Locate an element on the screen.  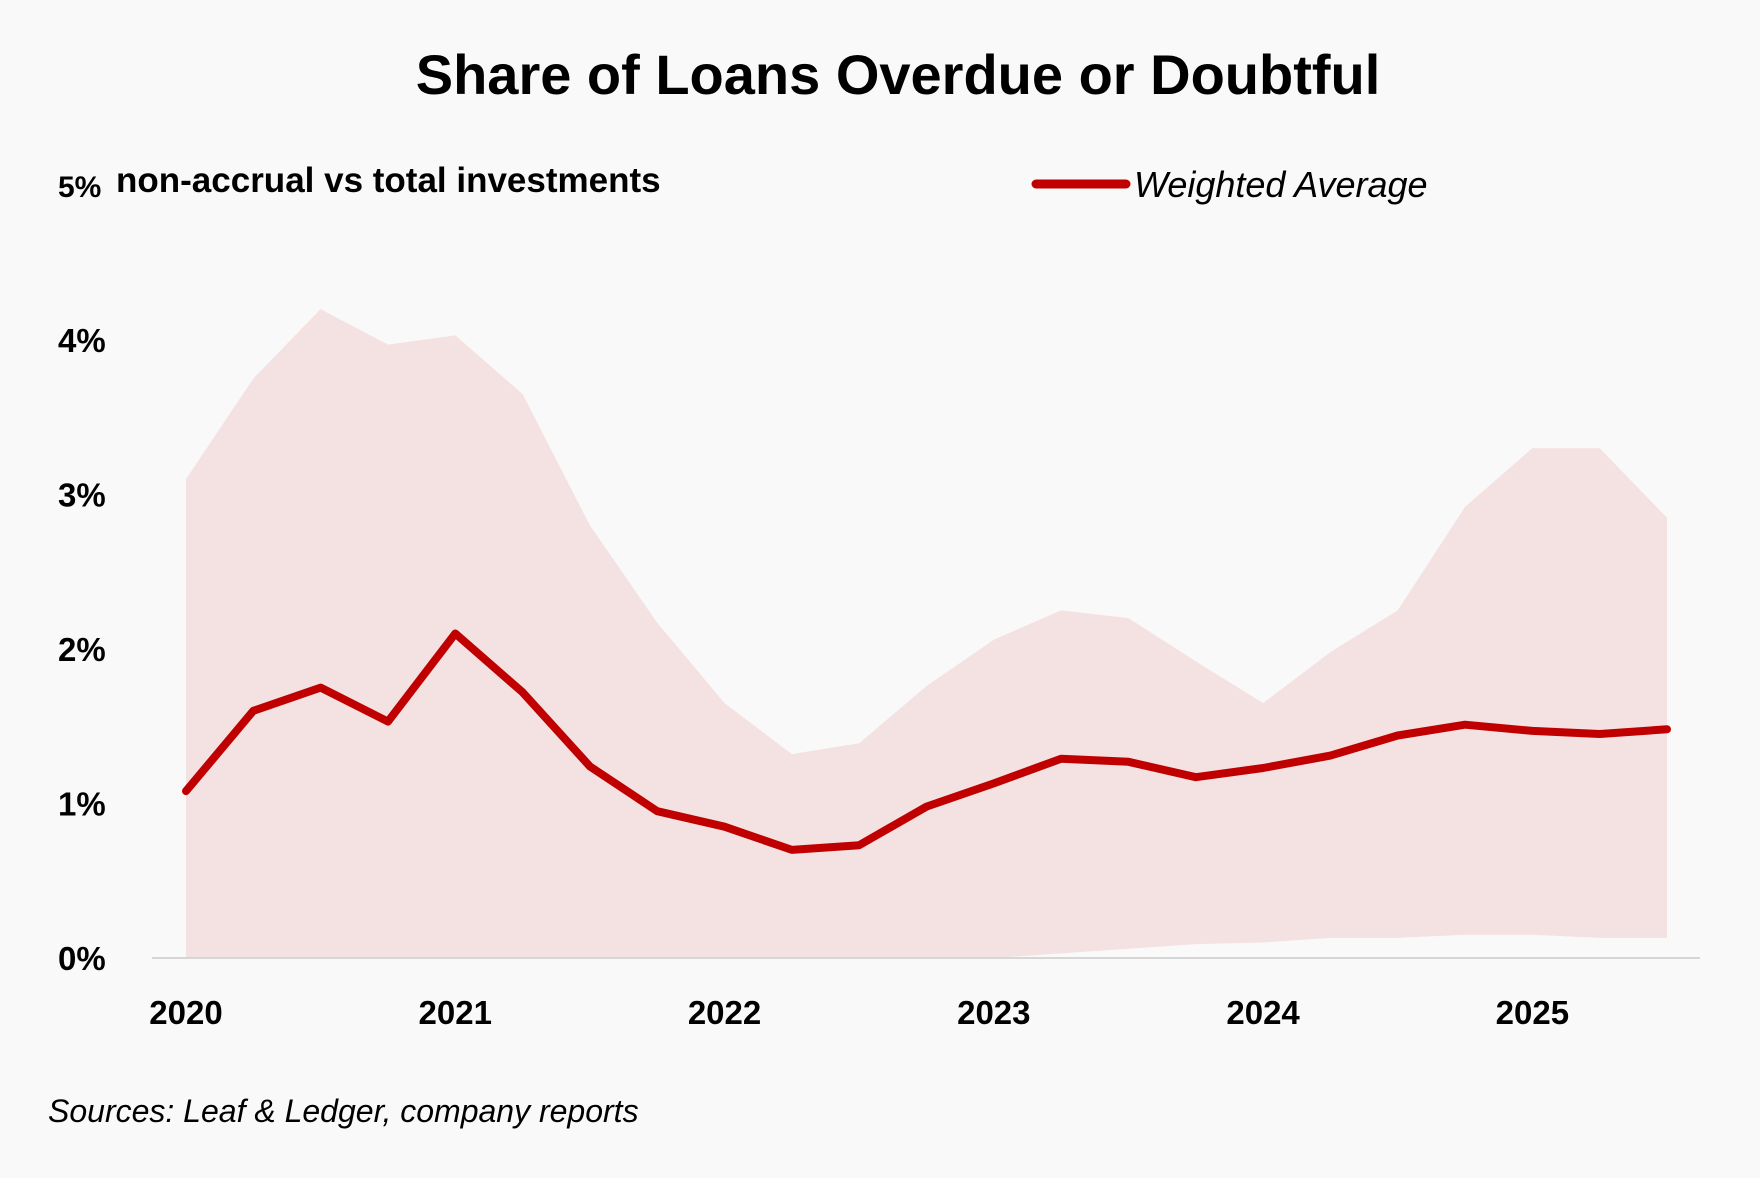
legend: Weighted Average is located at coordinates (1229, 184).